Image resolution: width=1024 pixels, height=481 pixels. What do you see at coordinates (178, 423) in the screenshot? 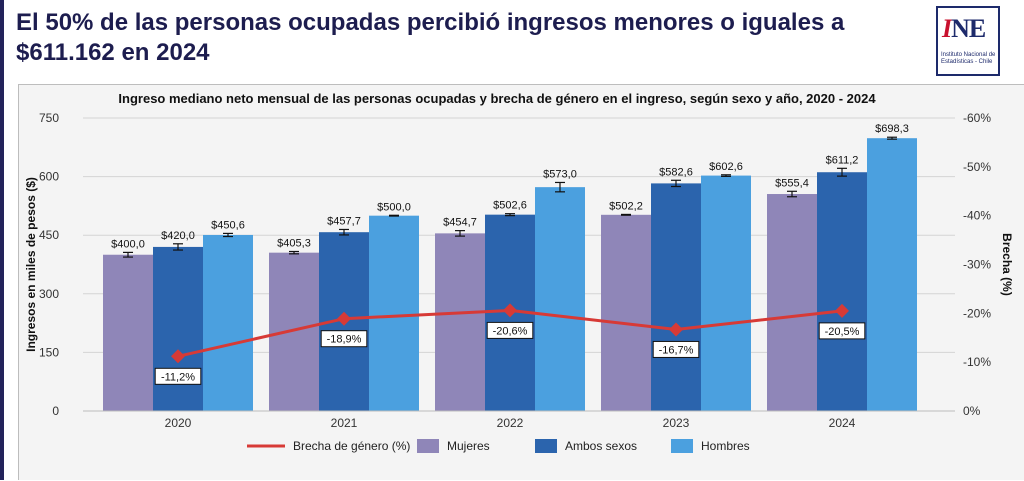
I see `x-tick-label: 2020` at bounding box center [178, 423].